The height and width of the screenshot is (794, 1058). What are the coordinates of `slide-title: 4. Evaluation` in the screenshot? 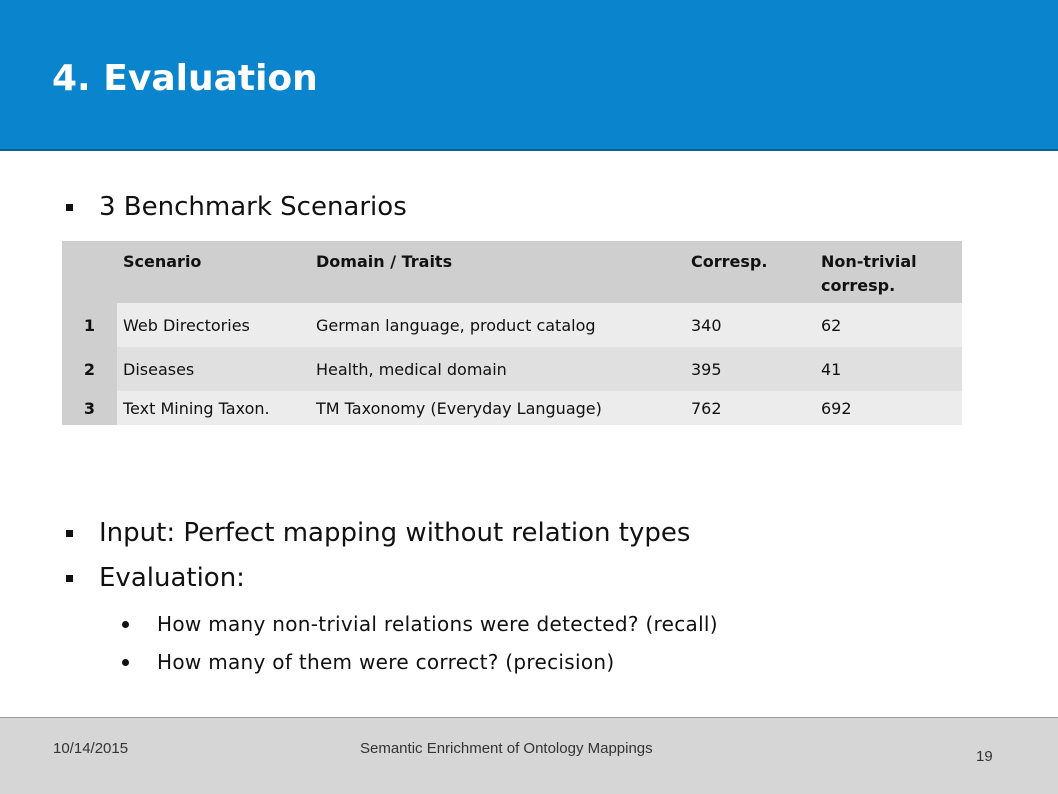 It's located at (185, 78).